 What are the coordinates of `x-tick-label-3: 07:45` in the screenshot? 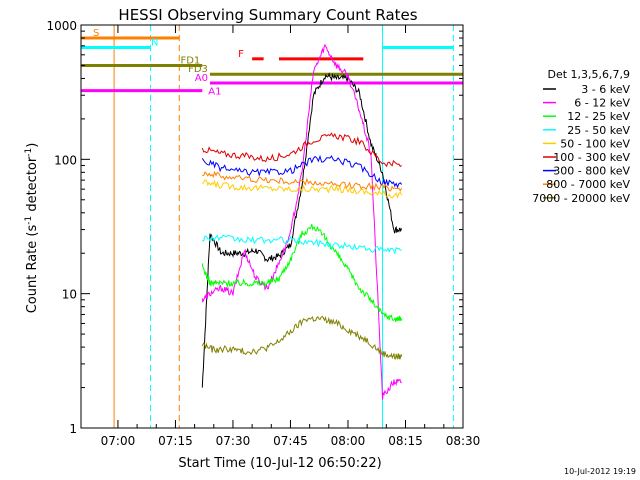 It's located at (290, 441).